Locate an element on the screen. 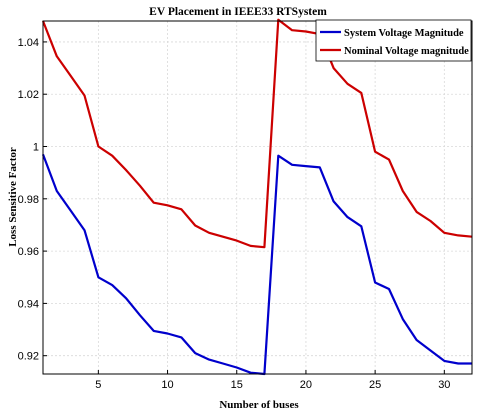 This screenshot has height=415, width=480. x-tick-label: 5 is located at coordinates (98, 385).